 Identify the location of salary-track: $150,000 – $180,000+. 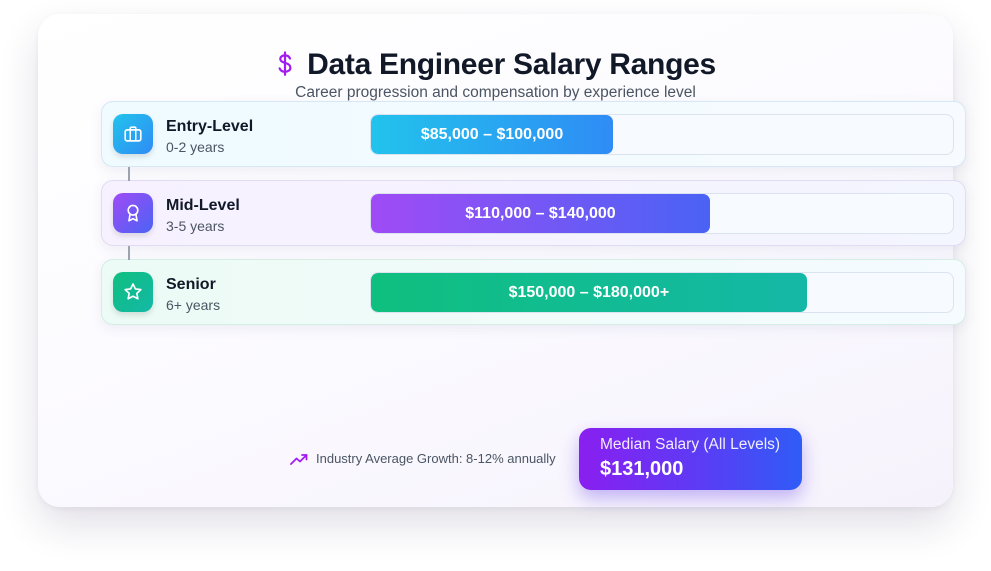
(662, 292).